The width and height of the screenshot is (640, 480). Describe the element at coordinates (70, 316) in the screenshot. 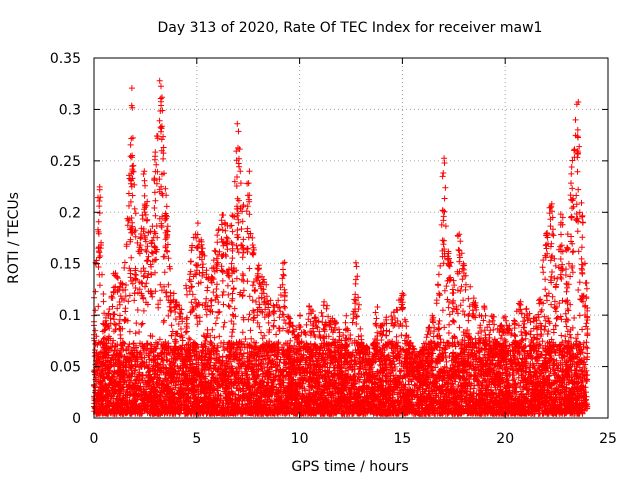

I see `y-tick-label: 0.1` at that location.